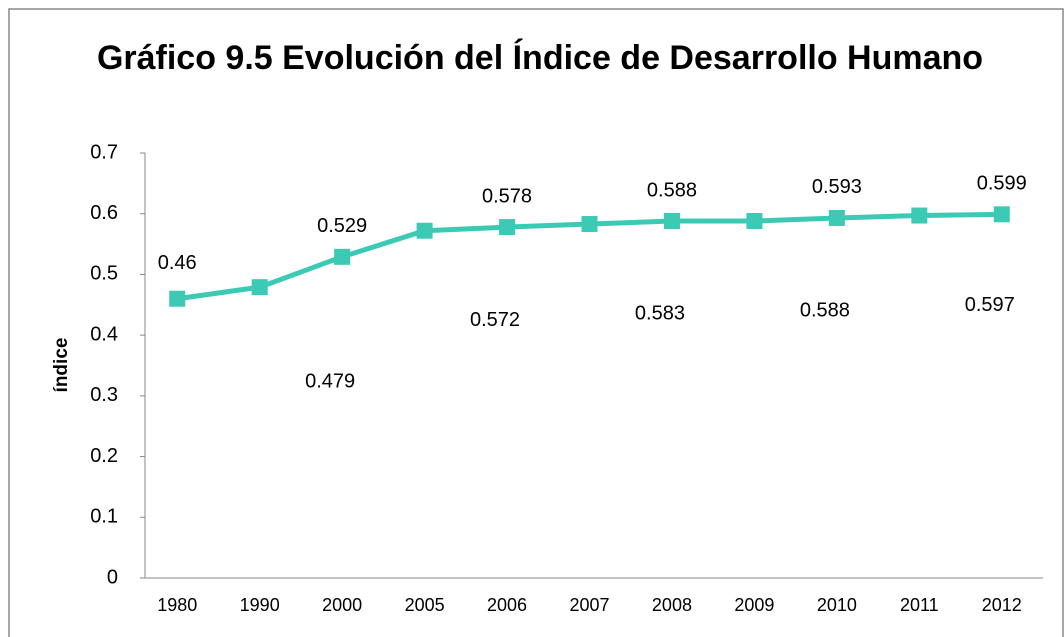 The image size is (1064, 637). Describe the element at coordinates (672, 605) in the screenshot. I see `x-tick-label: 2008` at that location.